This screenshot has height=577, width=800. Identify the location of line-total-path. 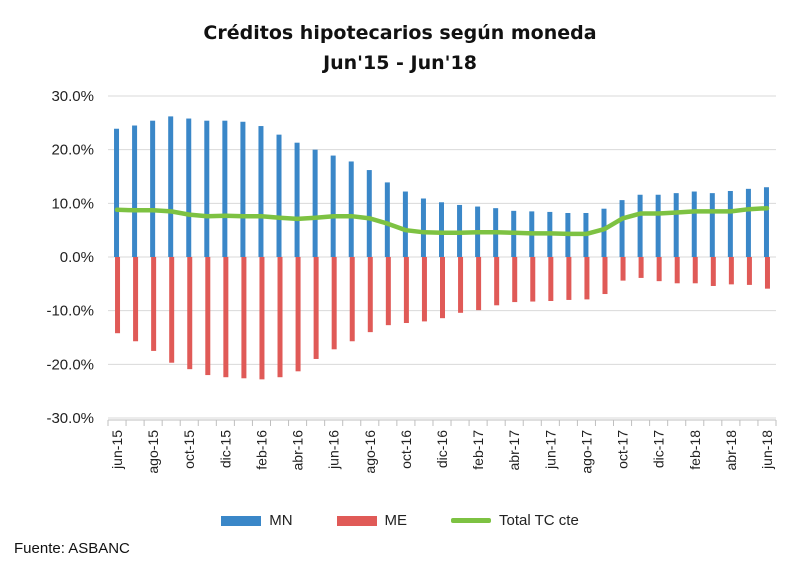
(442, 221).